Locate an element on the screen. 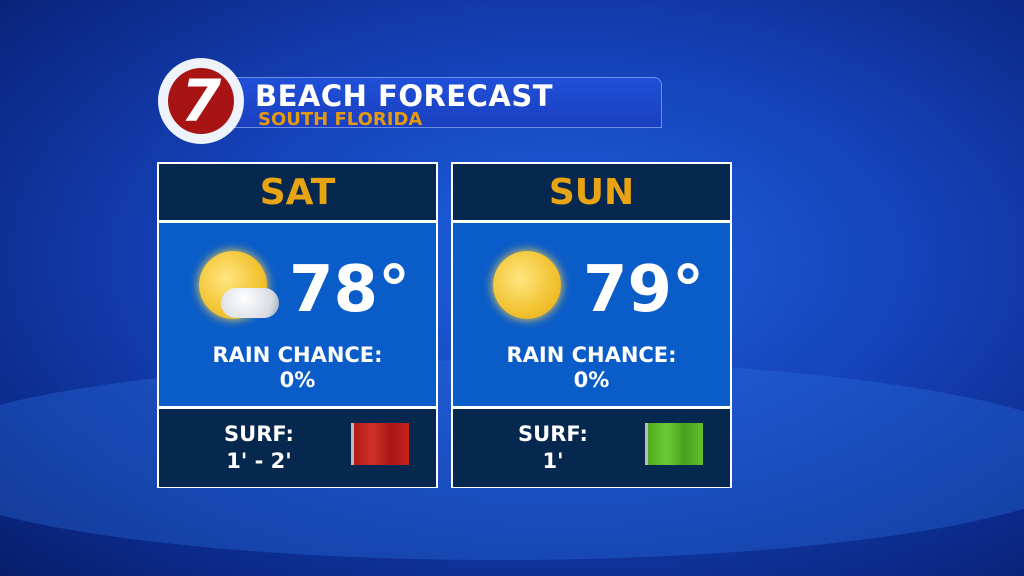  temperature: 78° is located at coordinates (350, 290).